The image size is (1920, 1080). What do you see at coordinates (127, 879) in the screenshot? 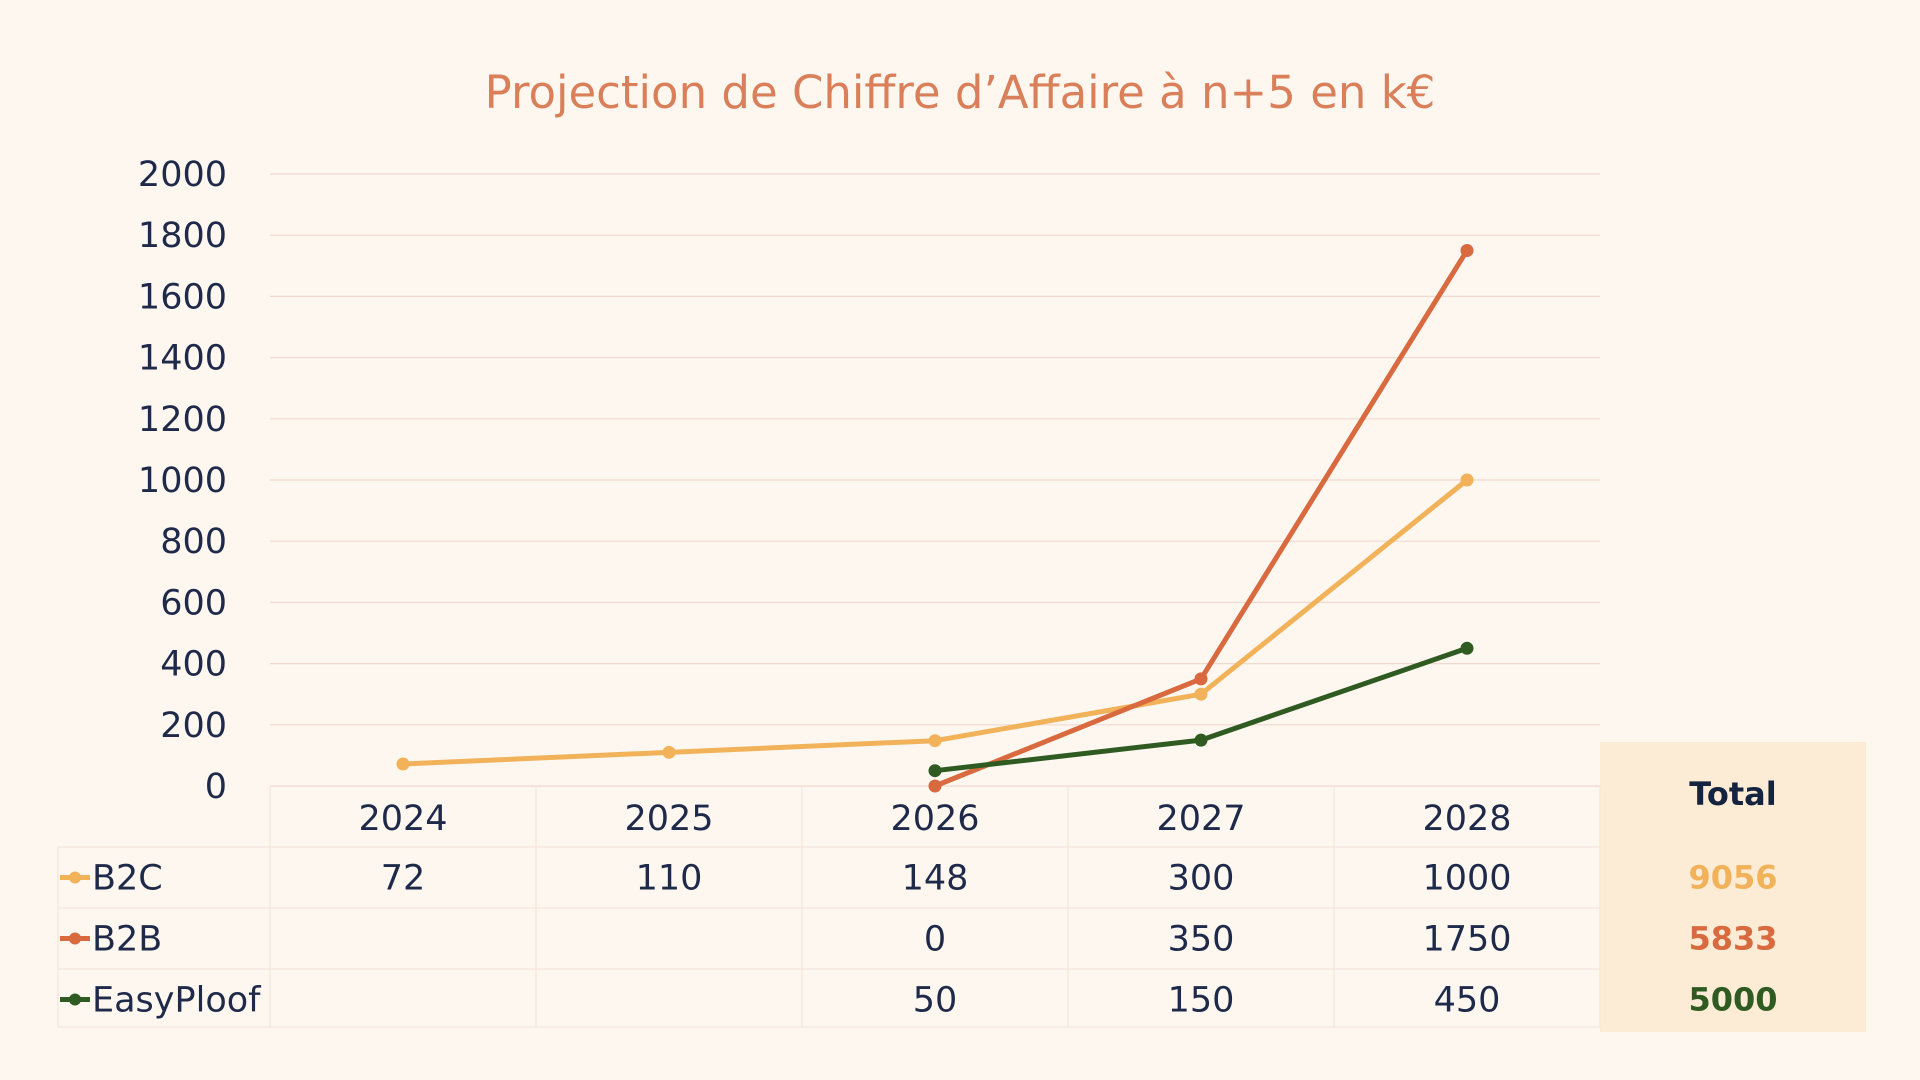
I see `legend-label: B2C` at bounding box center [127, 879].